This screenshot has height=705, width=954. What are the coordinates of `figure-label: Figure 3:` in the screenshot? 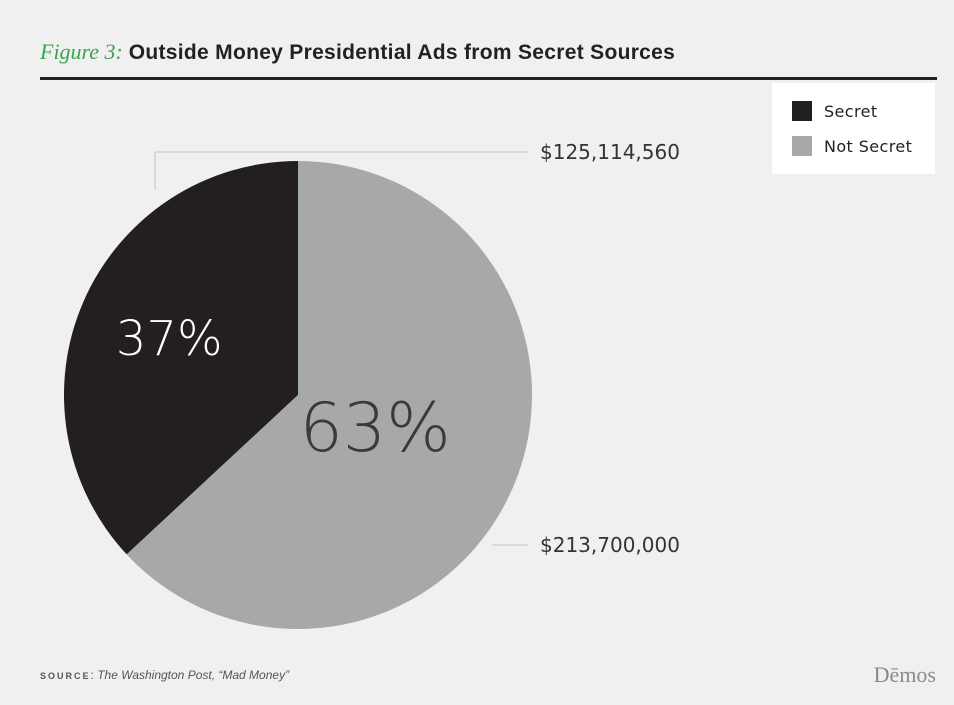 It's located at (81, 51).